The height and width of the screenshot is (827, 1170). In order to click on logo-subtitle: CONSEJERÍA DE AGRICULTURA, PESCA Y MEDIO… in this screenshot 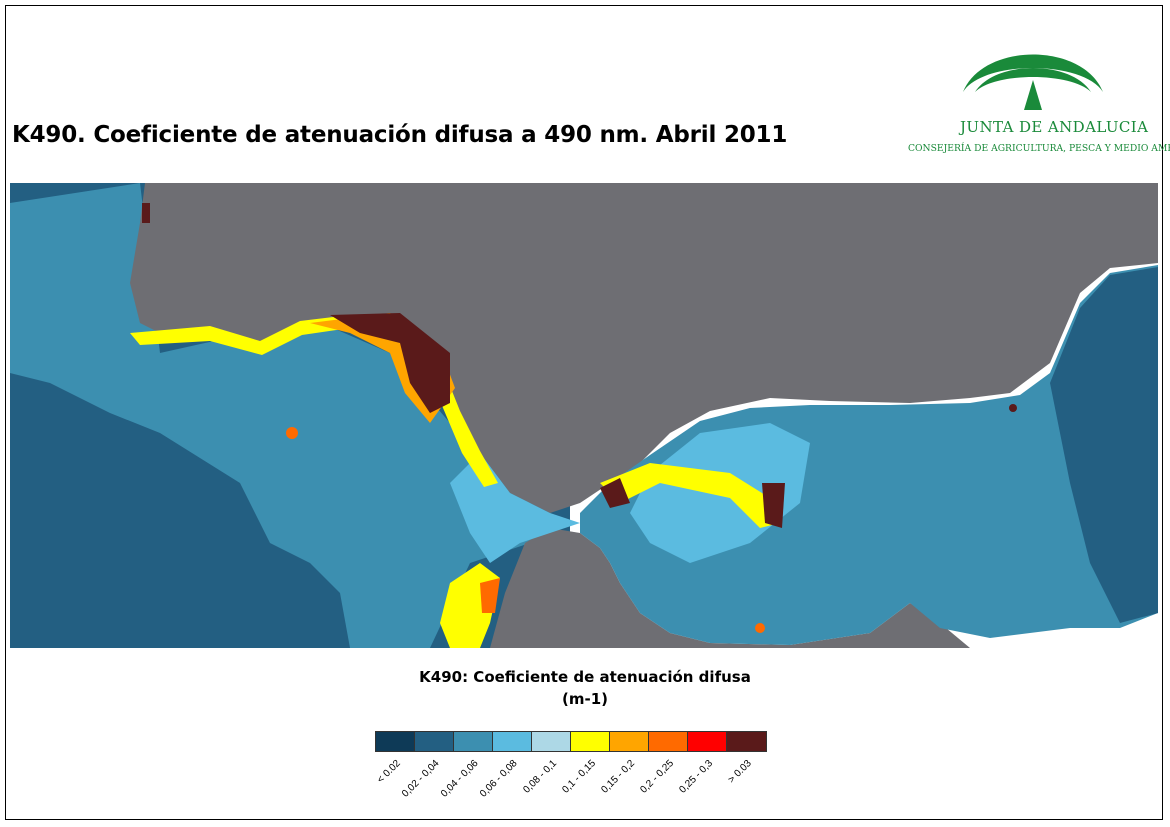, I will do `click(1039, 148)`.